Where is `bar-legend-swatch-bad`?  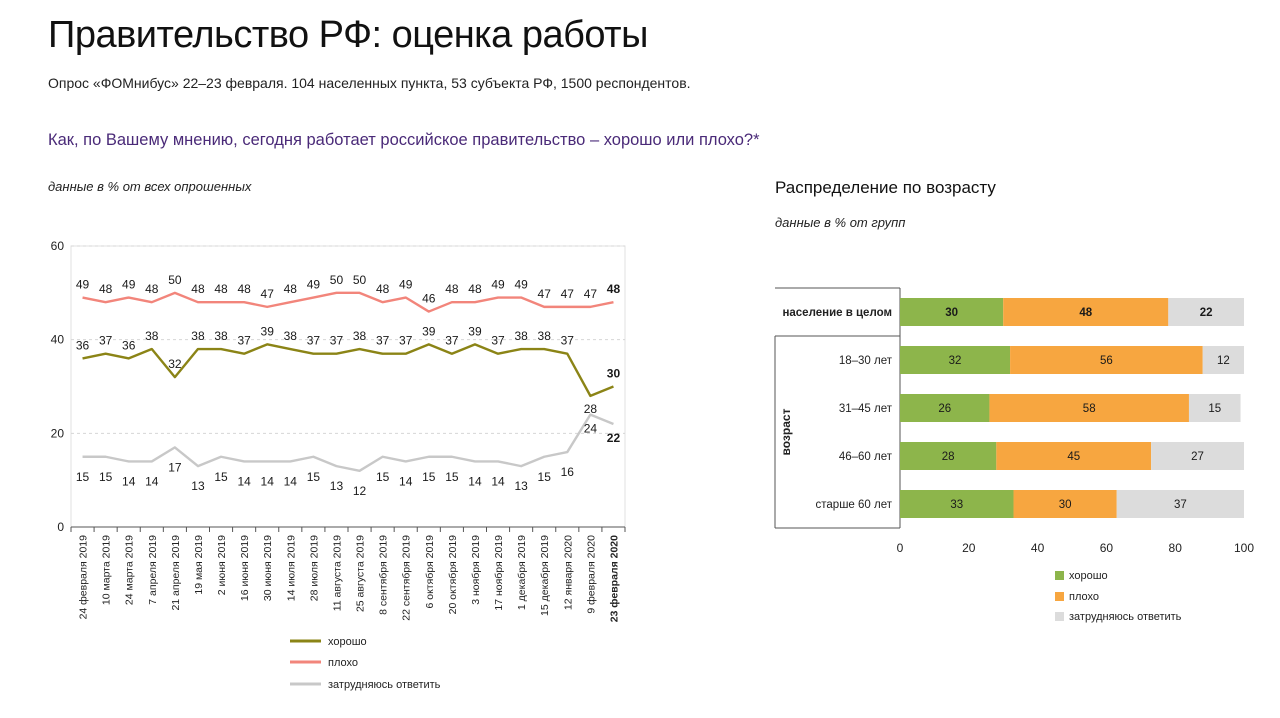 bar-legend-swatch-bad is located at coordinates (1059, 596).